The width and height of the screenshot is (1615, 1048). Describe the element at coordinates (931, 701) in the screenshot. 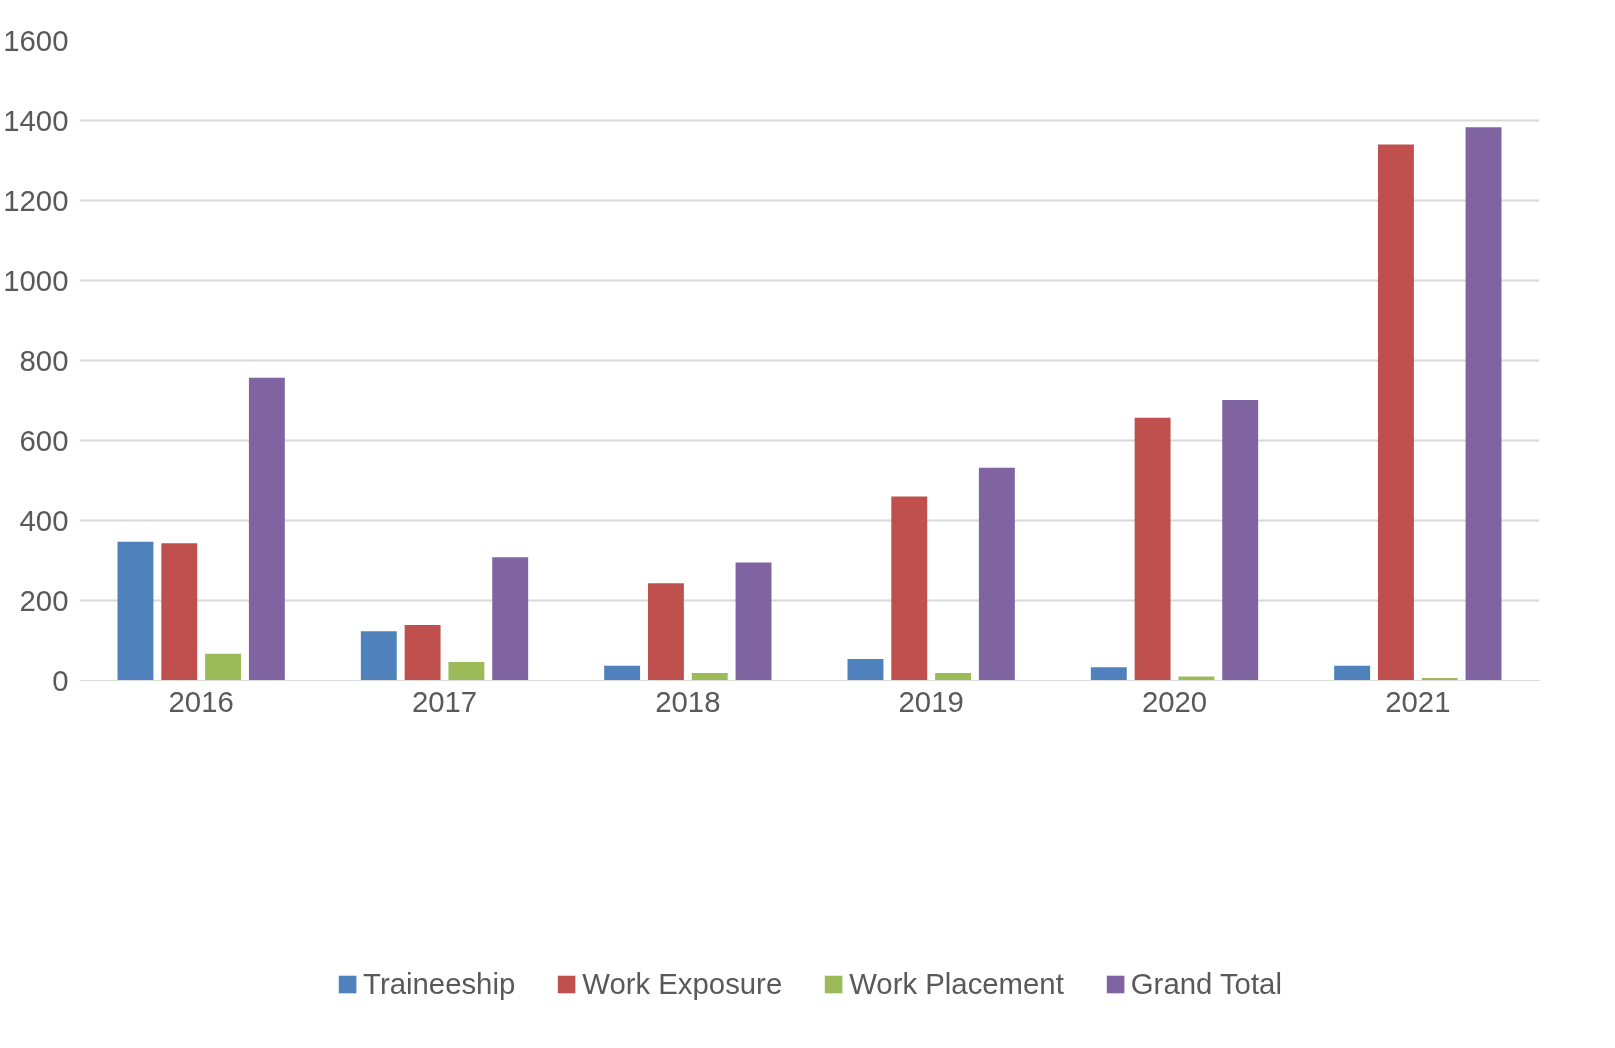

I see `x-tick-label: 2019` at that location.